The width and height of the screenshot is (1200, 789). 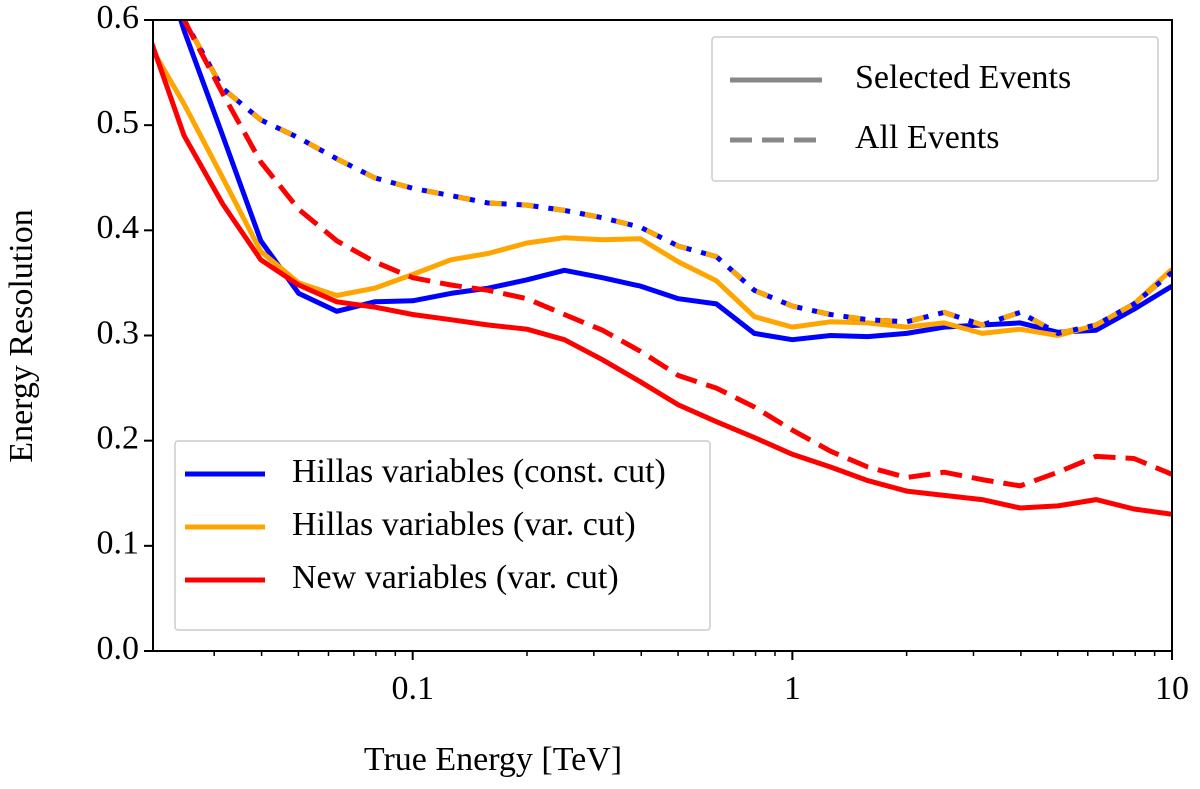 What do you see at coordinates (118, 332) in the screenshot?
I see `y-tick-label: 0.3` at bounding box center [118, 332].